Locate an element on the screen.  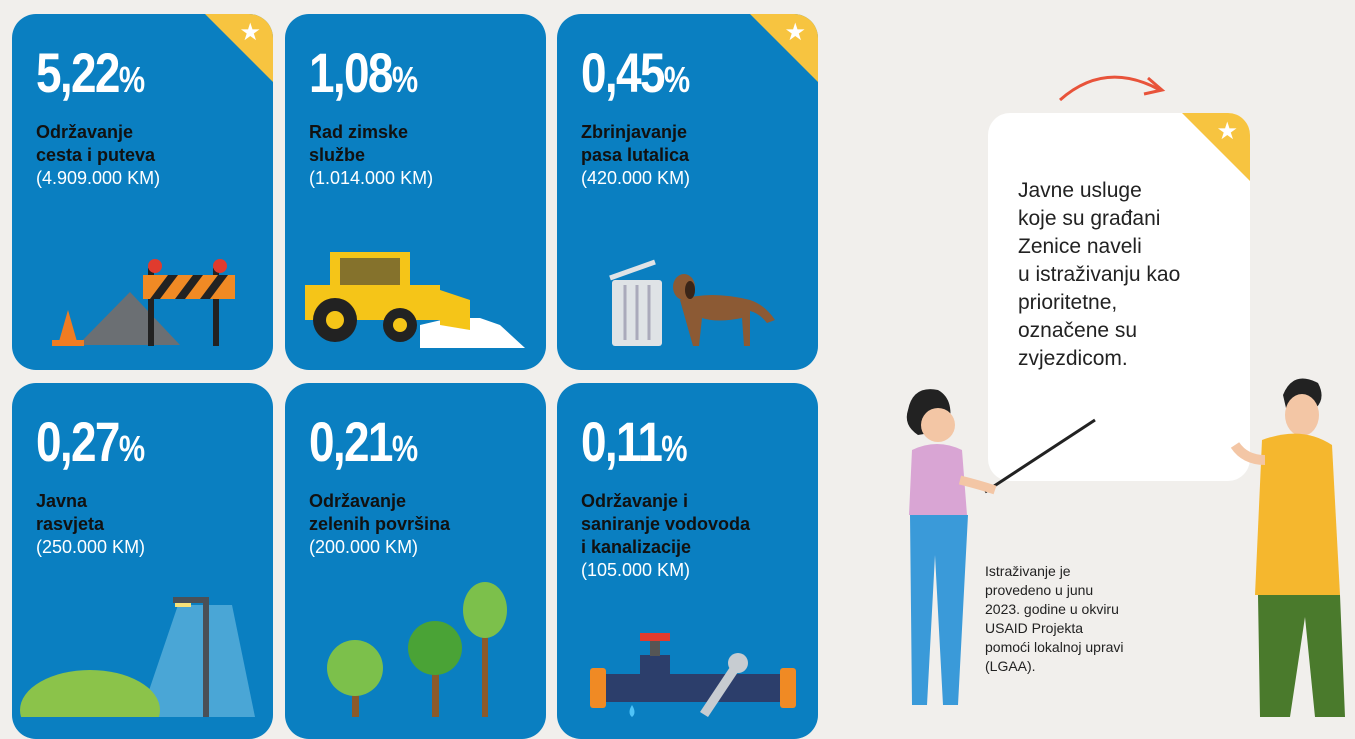
note-line: označene su is located at coordinates (1078, 330).